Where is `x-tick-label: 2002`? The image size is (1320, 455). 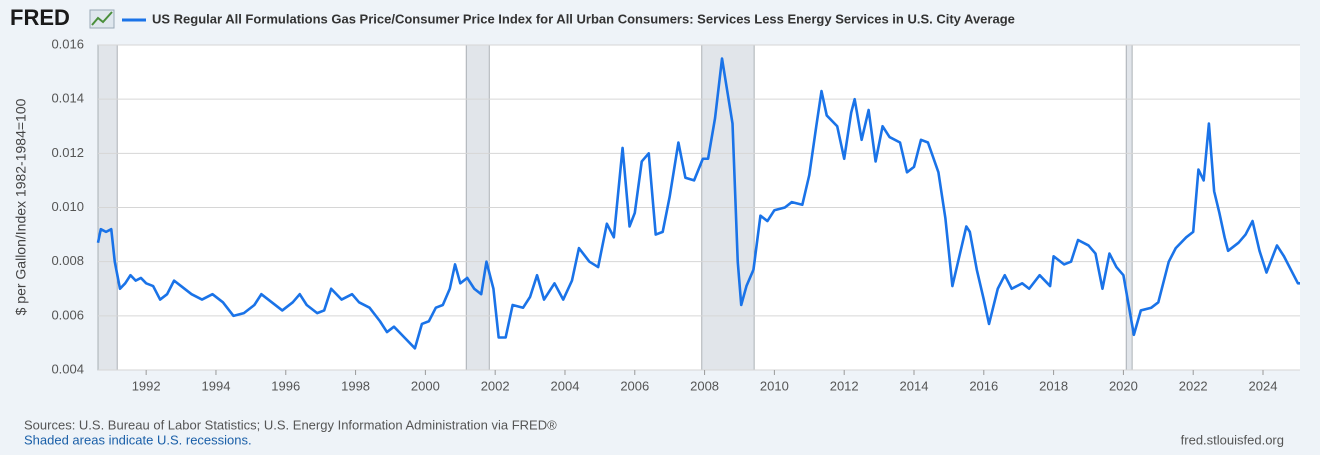
x-tick-label: 2002 is located at coordinates (495, 385).